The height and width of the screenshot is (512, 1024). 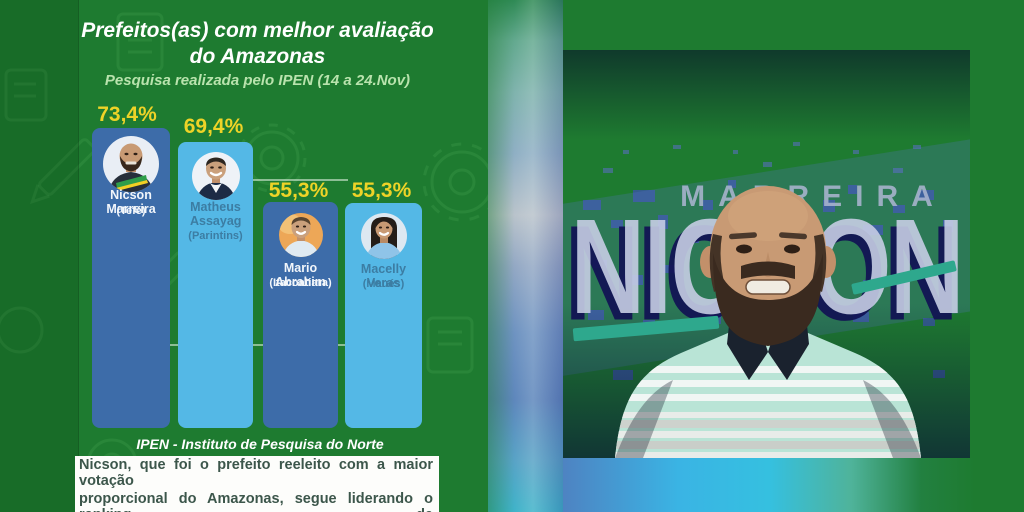 What do you see at coordinates (300, 315) in the screenshot?
I see `bar-mario-abrahim: Mario Abrahim (Itacoatiara)` at bounding box center [300, 315].